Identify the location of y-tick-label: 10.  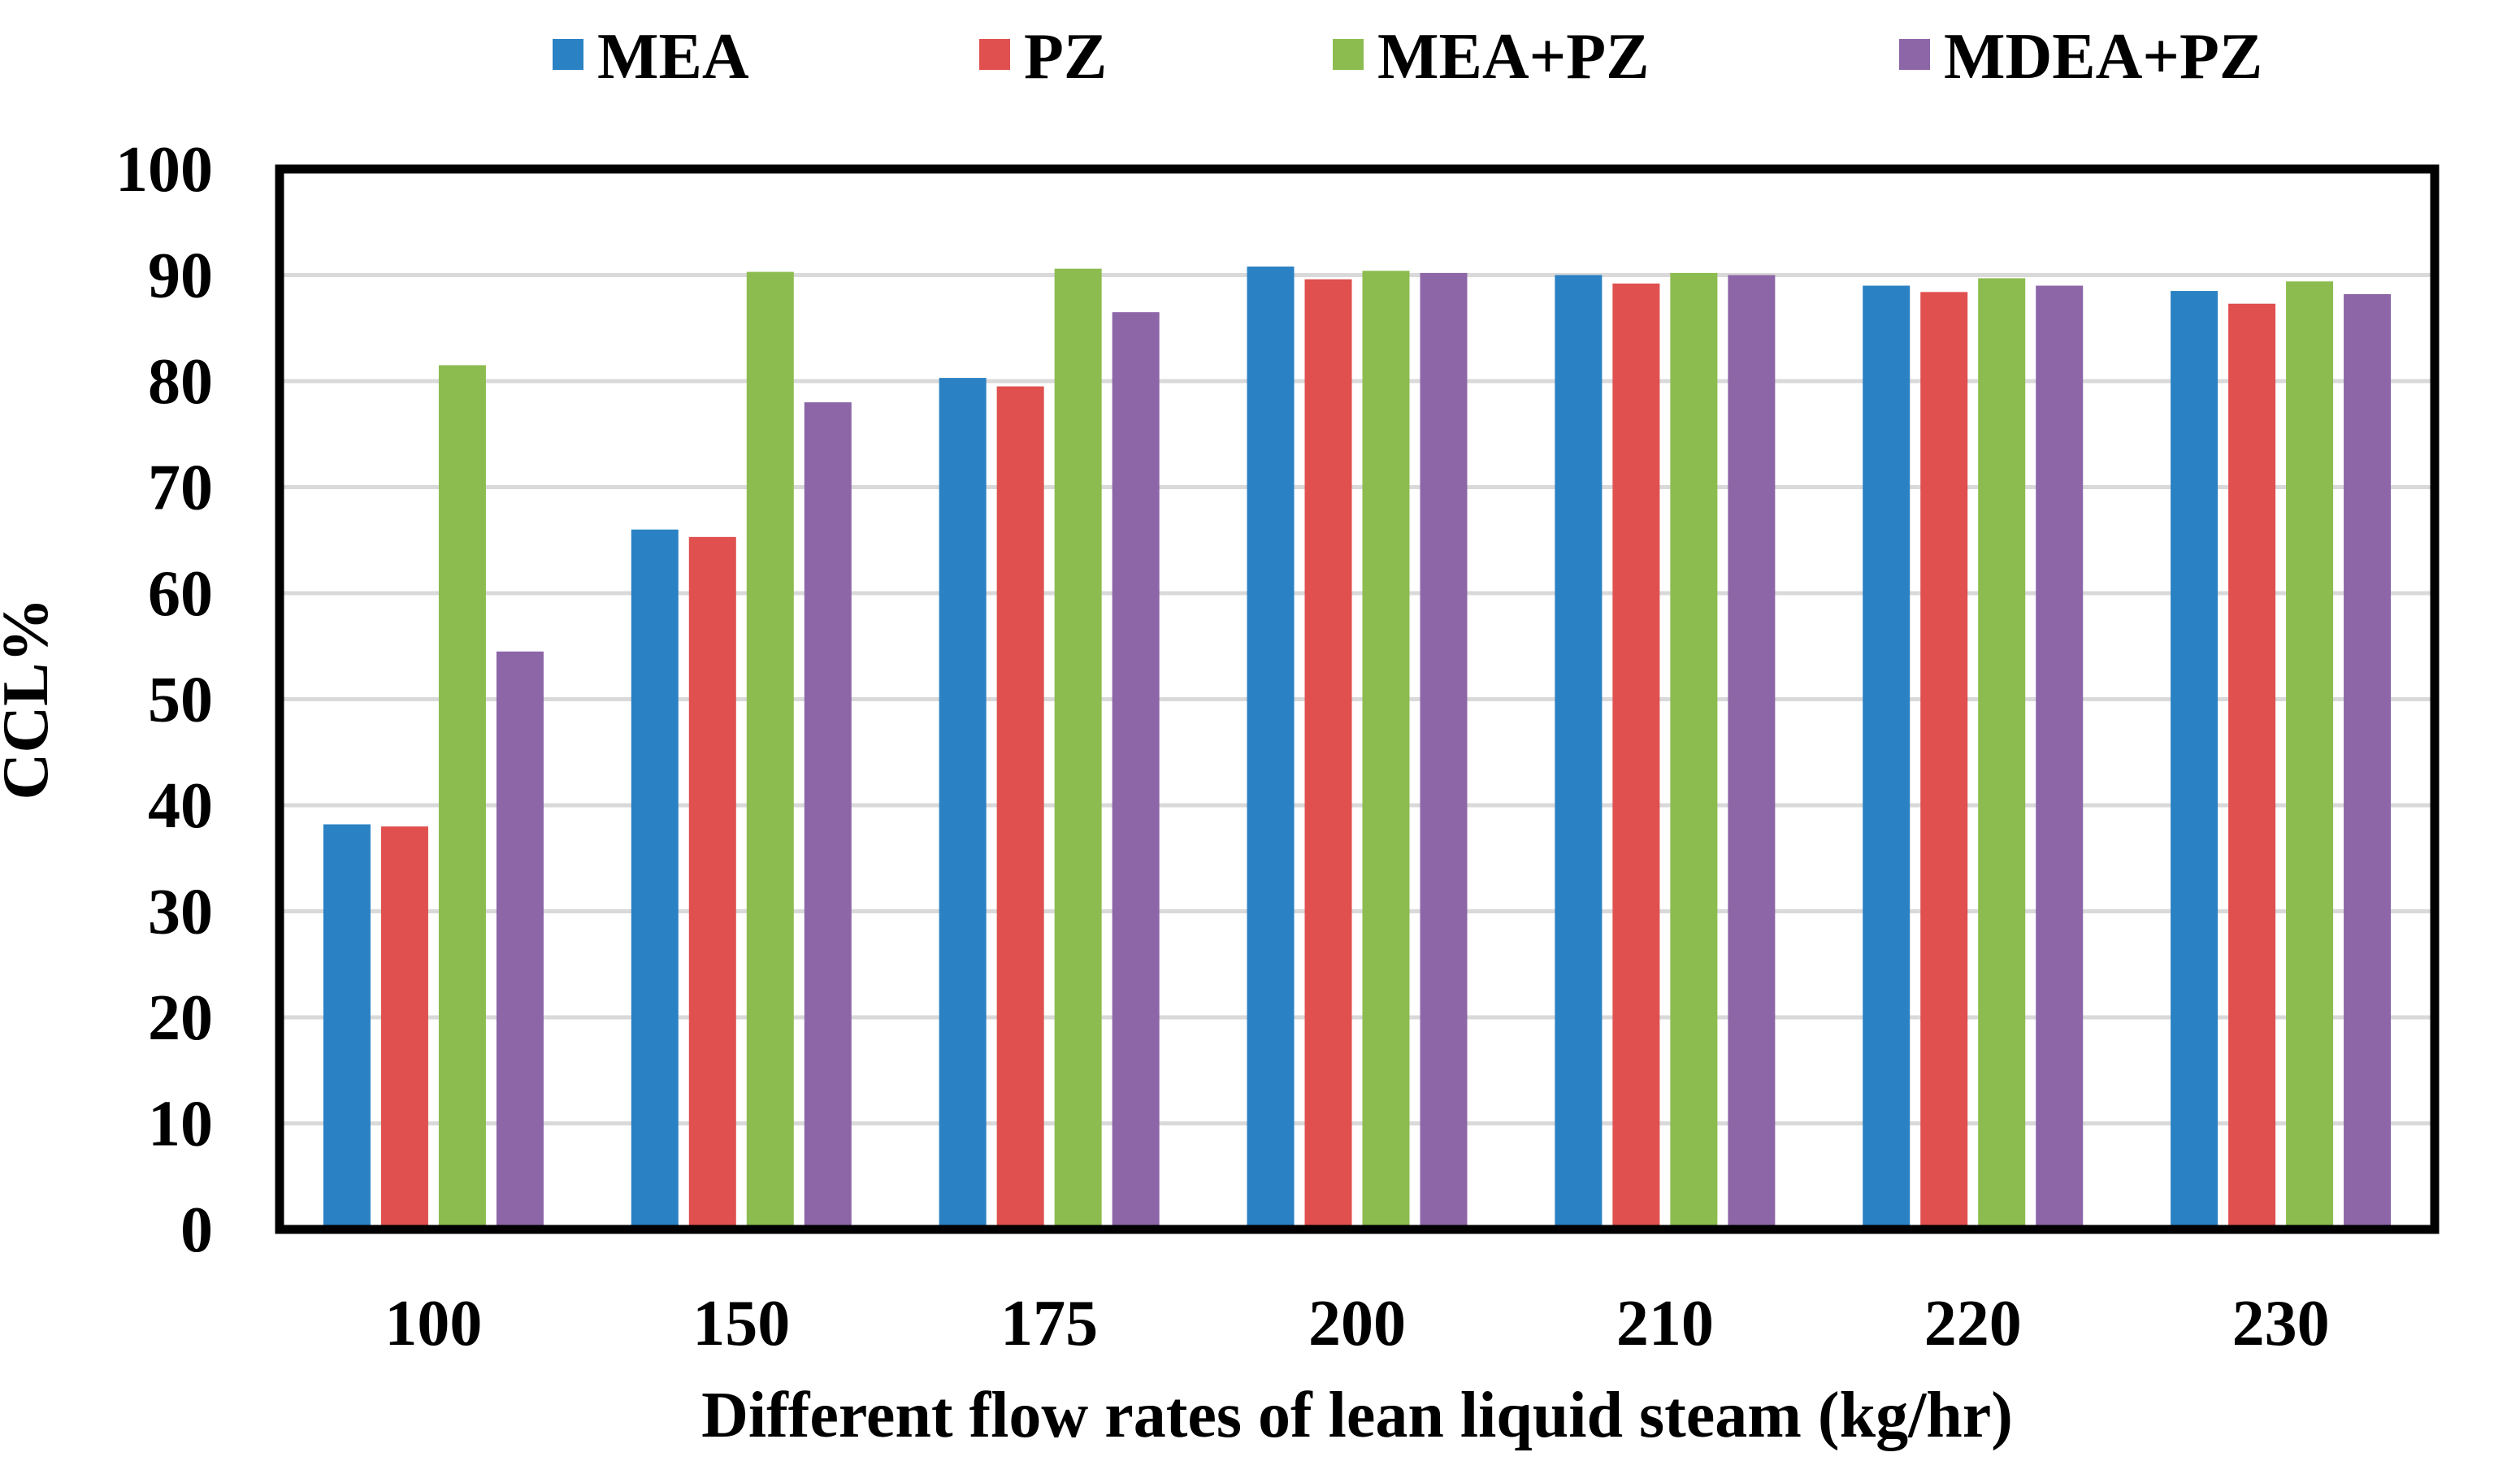
(180, 1124).